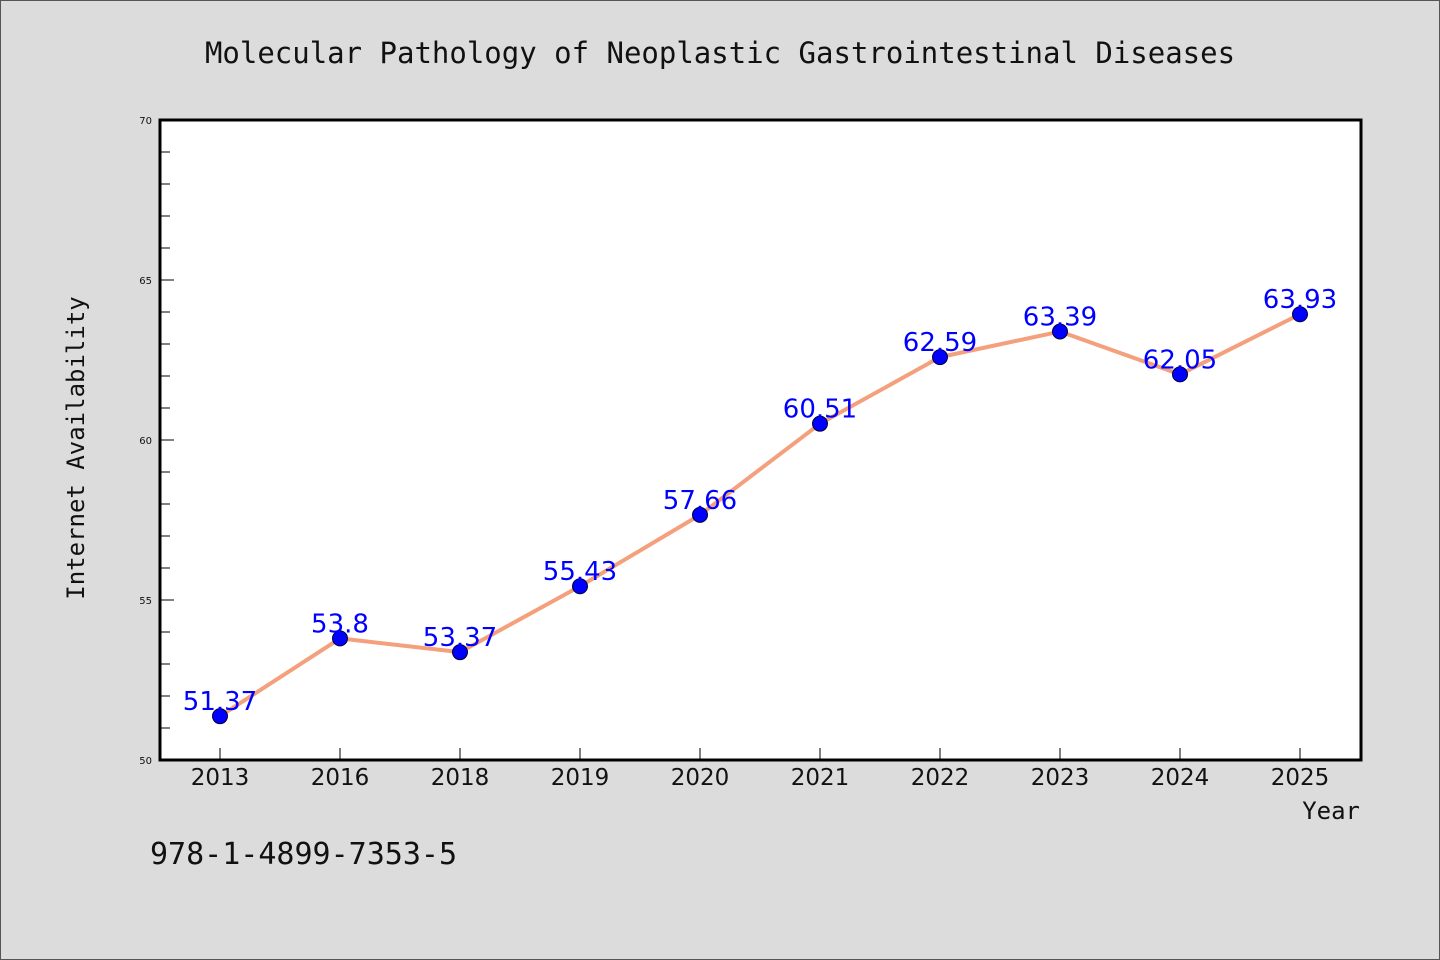 Image resolution: width=1440 pixels, height=960 pixels. I want to click on y-tick-label: 65, so click(145, 281).